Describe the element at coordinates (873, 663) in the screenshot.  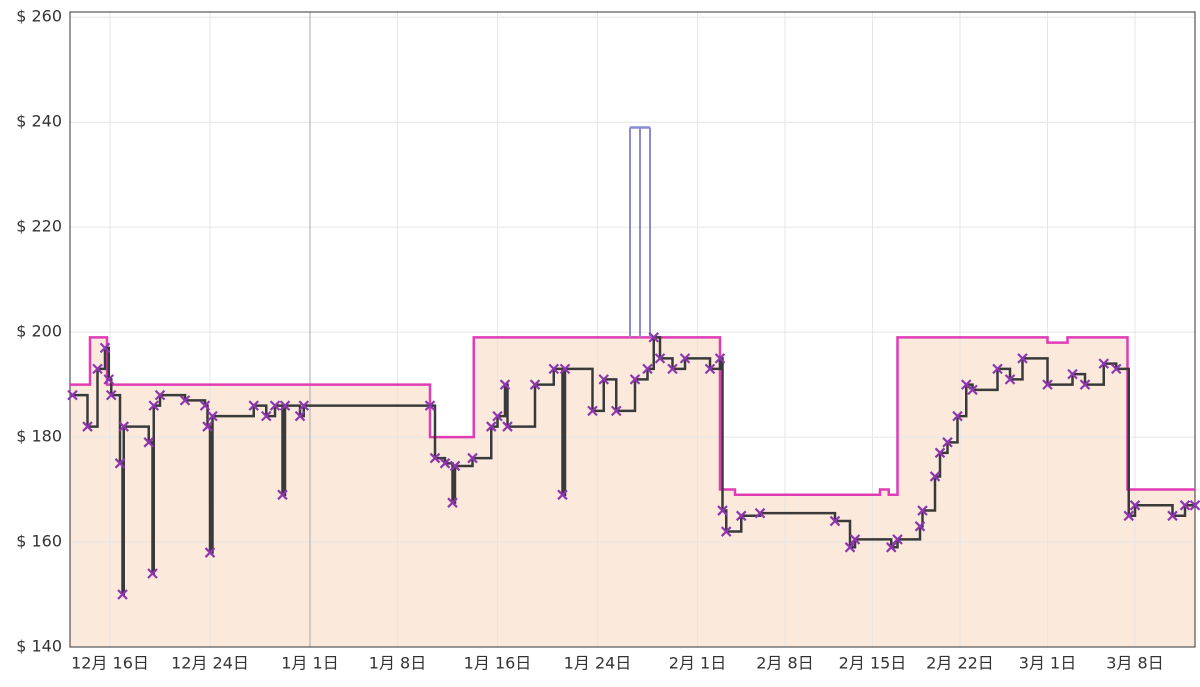
I see `x-tick-label: 2月 15日` at that location.